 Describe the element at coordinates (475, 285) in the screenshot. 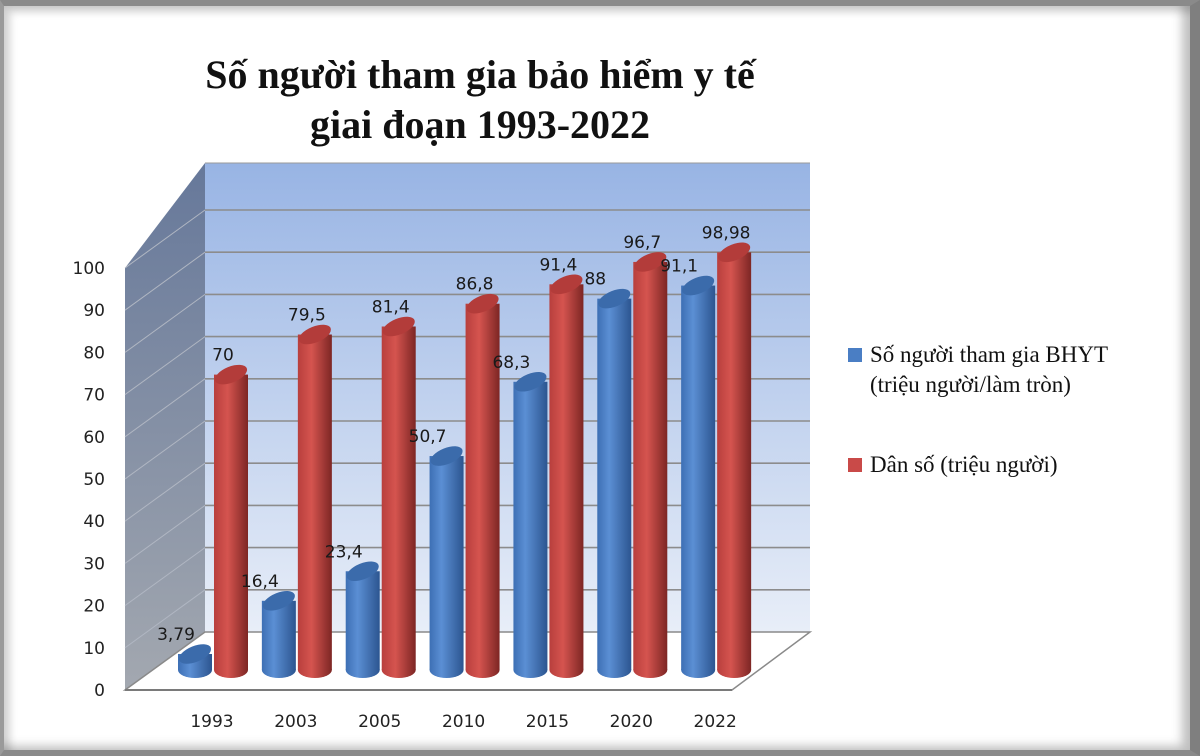

I see `data-label: 86,8` at that location.